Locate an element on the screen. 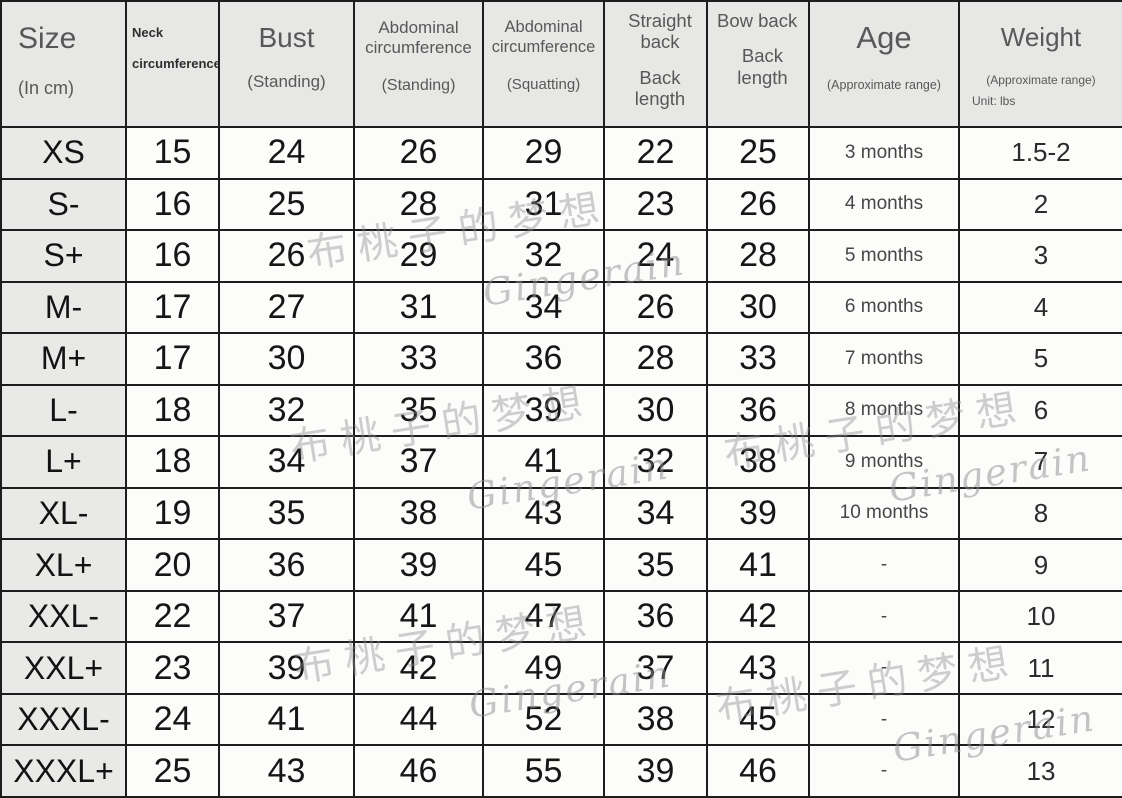  cell-weight: 4 is located at coordinates (1040, 307).